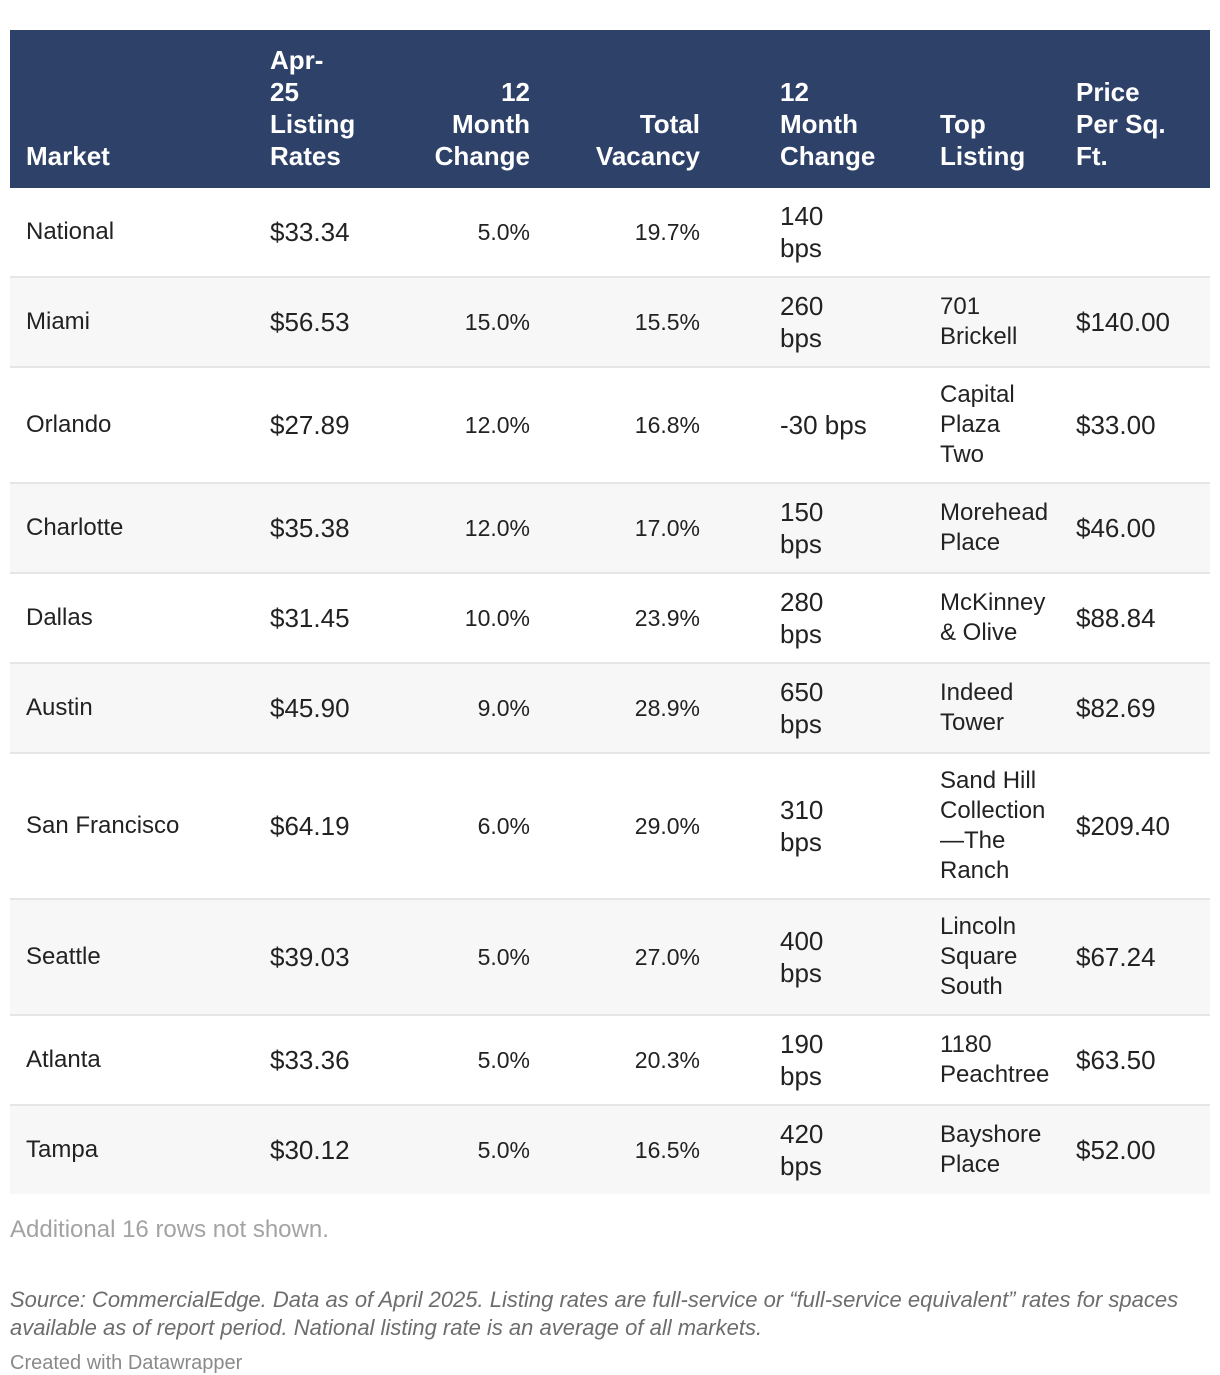  What do you see at coordinates (1092, 156) in the screenshot?
I see `header-line: Ft.` at bounding box center [1092, 156].